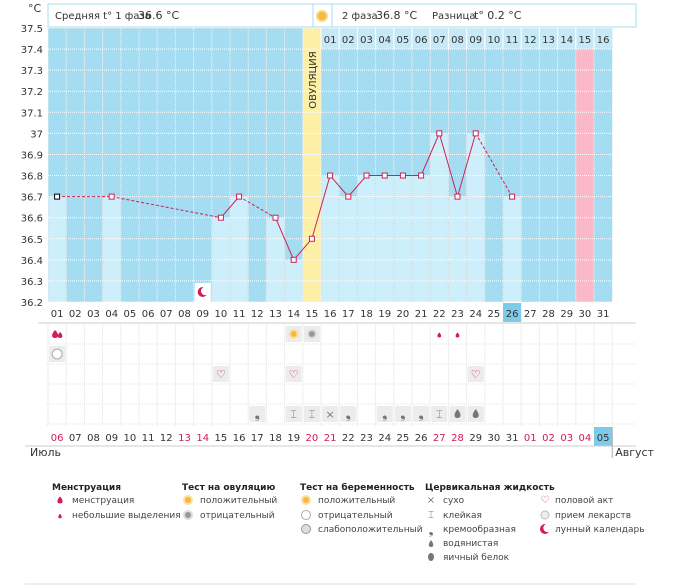 The height and width of the screenshot is (587, 675). I want to click on phase2-day-label: 02, so click(348, 40).